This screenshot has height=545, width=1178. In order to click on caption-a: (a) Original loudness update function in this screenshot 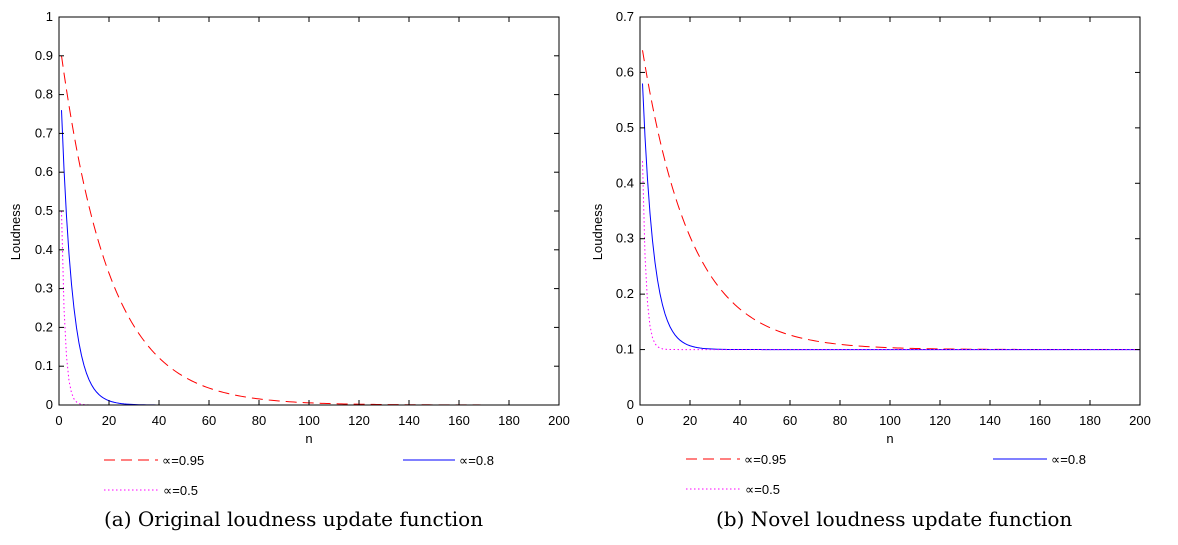, I will do `click(294, 519)`.